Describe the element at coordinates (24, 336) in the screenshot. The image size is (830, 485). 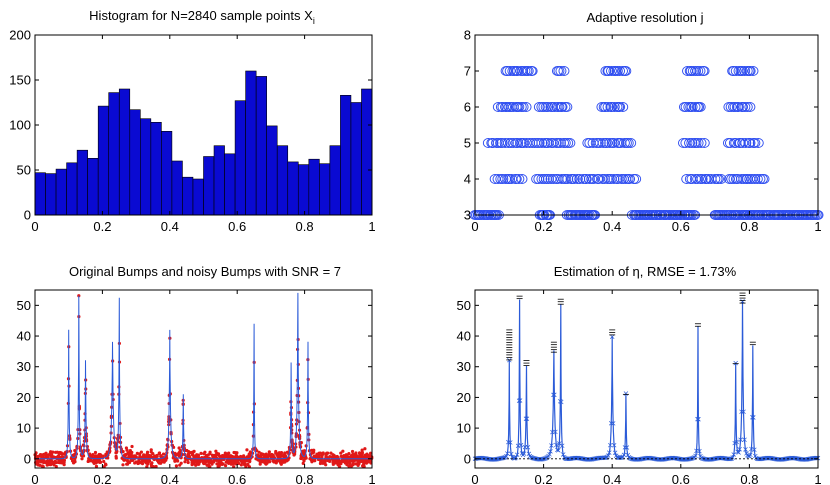
I see `y-tick-label: 40` at that location.